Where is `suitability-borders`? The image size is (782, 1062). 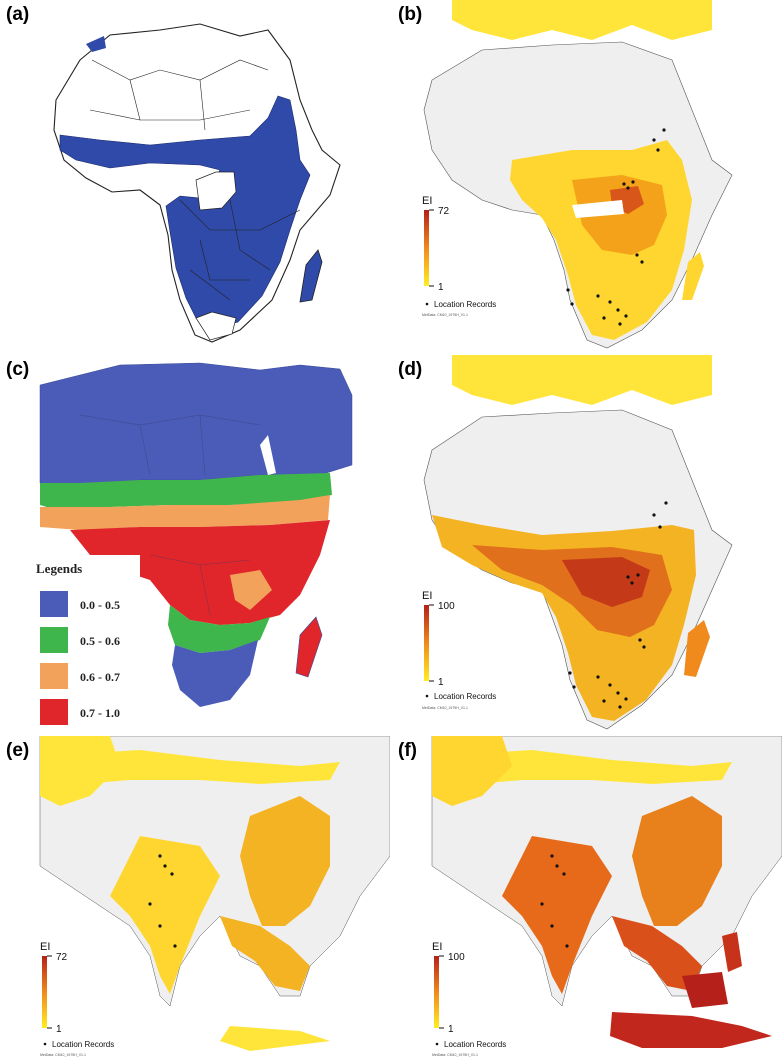
suitability-borders is located at coordinates (170, 515).